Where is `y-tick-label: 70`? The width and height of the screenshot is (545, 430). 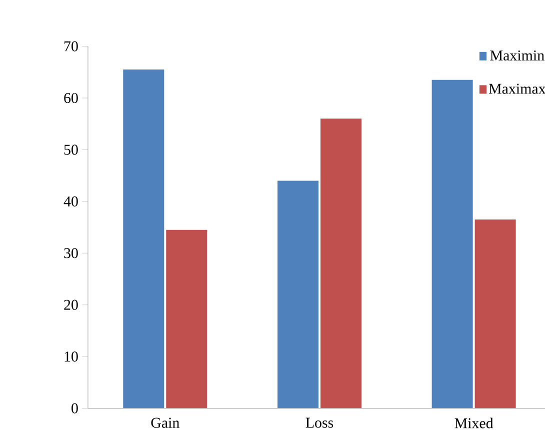 y-tick-label: 70 is located at coordinates (71, 46).